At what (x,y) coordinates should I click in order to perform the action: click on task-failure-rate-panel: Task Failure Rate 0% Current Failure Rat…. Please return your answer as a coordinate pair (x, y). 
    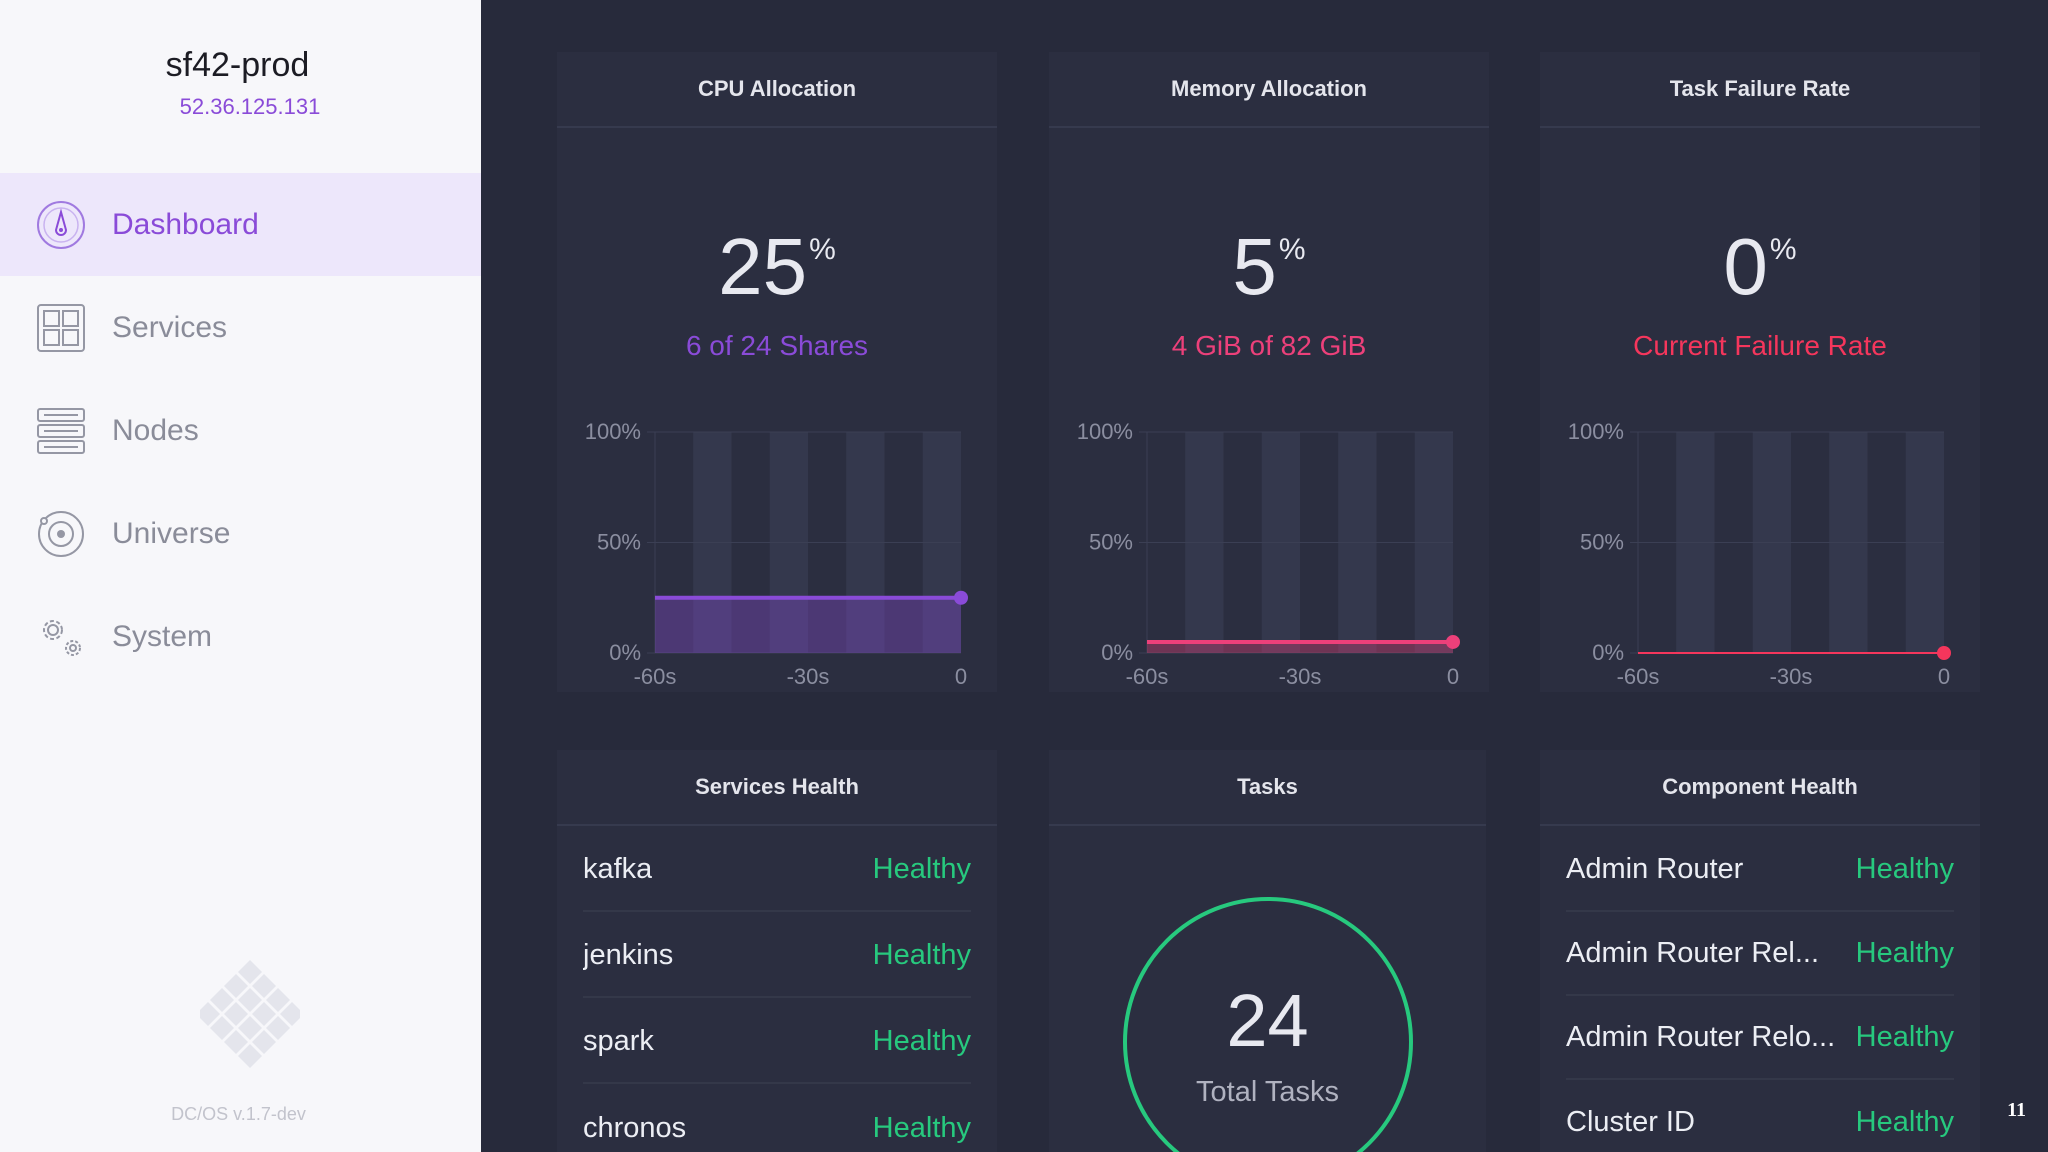
    Looking at the image, I should click on (1760, 372).